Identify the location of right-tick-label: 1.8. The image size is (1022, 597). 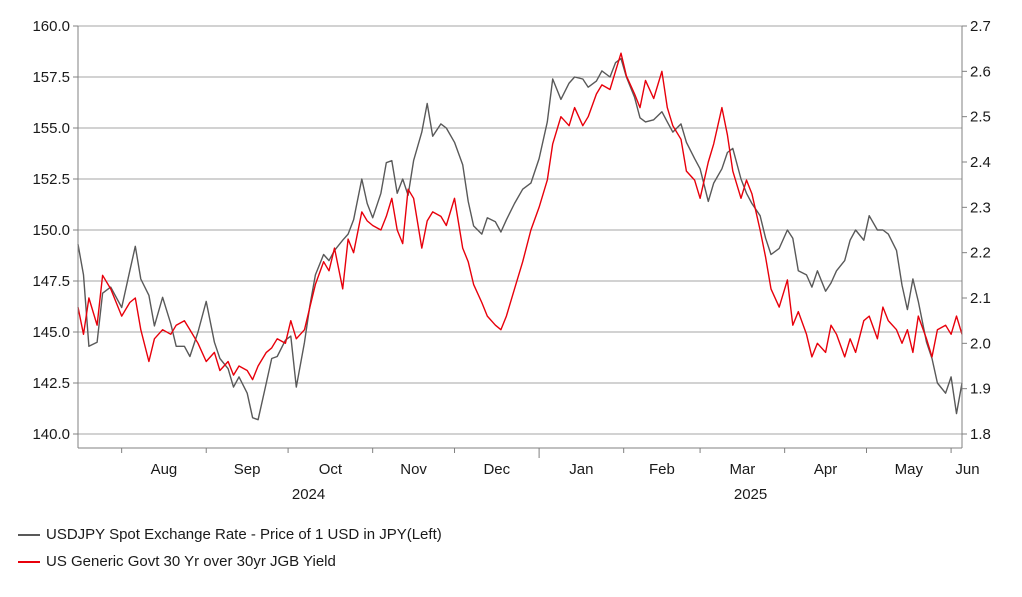
(980, 434).